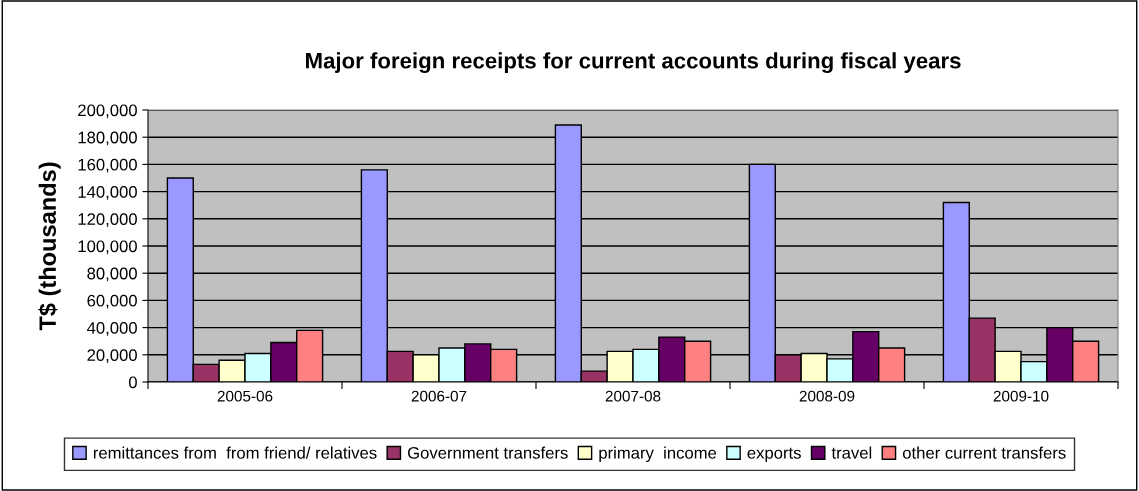 Image resolution: width=1139 pixels, height=491 pixels. I want to click on legend-label: other current transfers, so click(984, 452).